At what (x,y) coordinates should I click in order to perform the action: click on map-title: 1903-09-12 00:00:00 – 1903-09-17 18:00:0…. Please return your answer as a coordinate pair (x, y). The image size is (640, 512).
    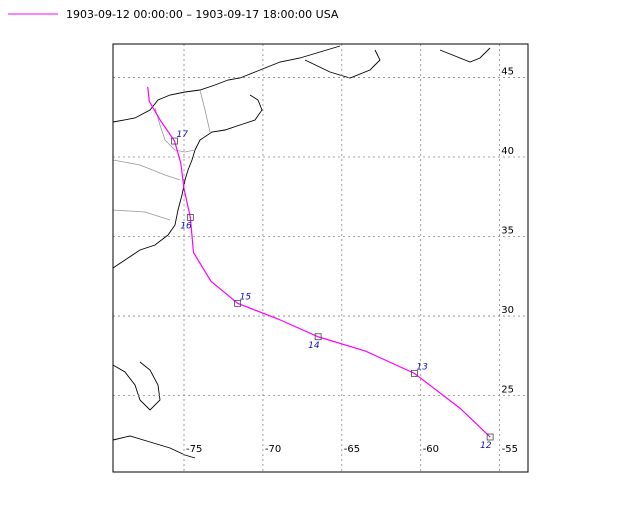
    Looking at the image, I should click on (202, 14).